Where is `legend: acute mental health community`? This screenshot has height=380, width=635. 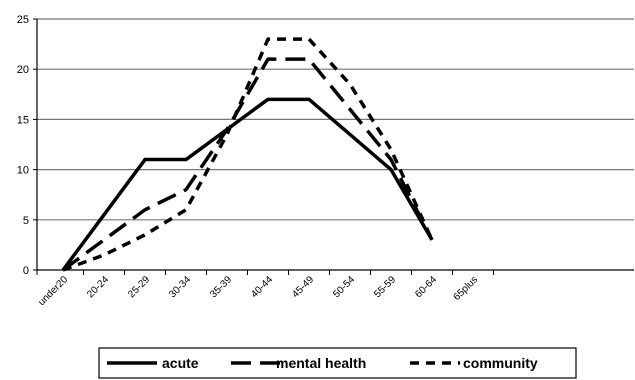 legend: acute mental health community is located at coordinates (337, 363).